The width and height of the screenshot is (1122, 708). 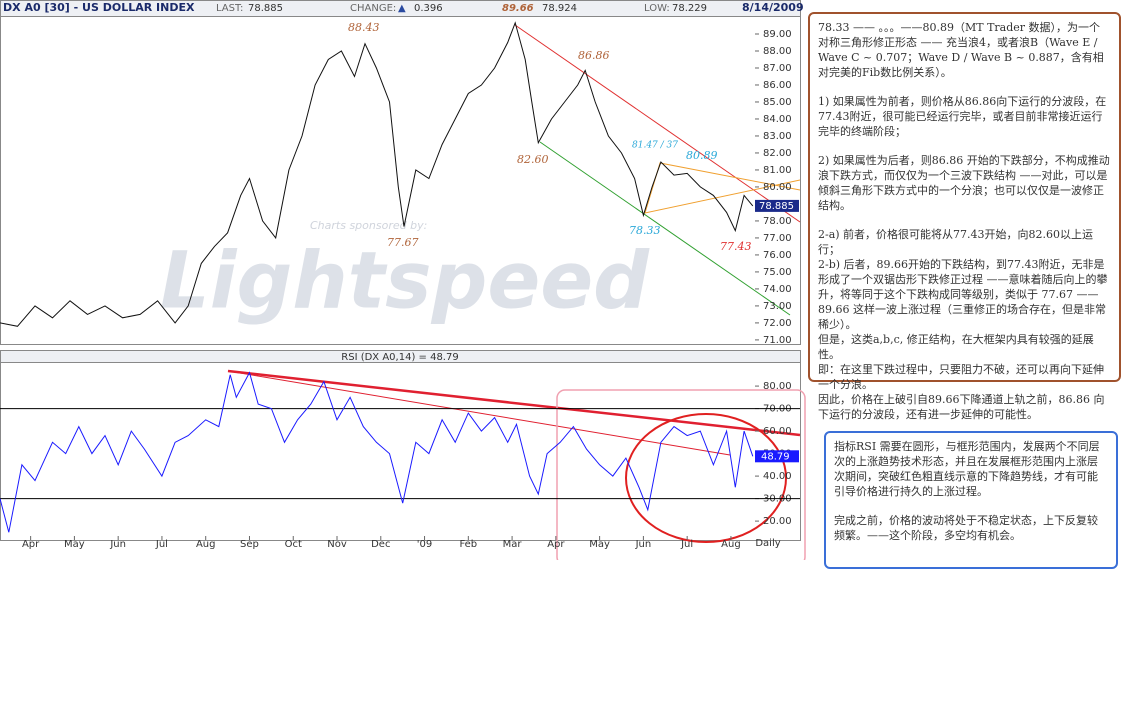 What do you see at coordinates (99, 7) in the screenshot?
I see `symbol: DX A0 [30] - US DOLLAR INDEX` at bounding box center [99, 7].